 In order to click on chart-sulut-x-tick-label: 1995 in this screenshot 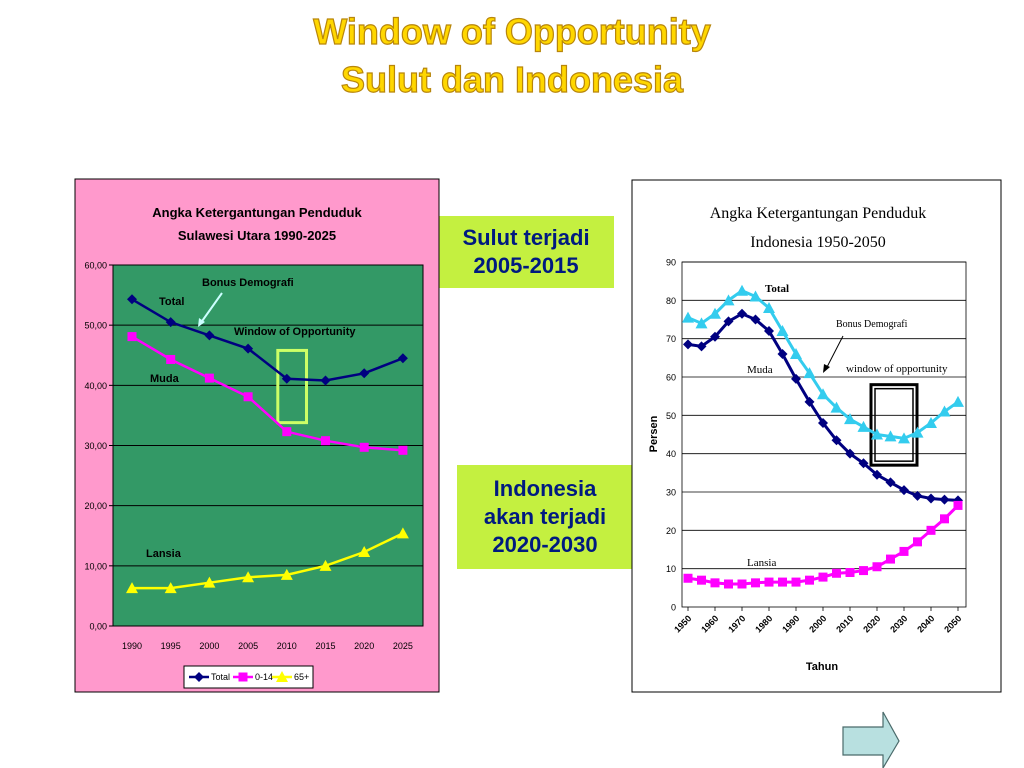, I will do `click(171, 646)`.